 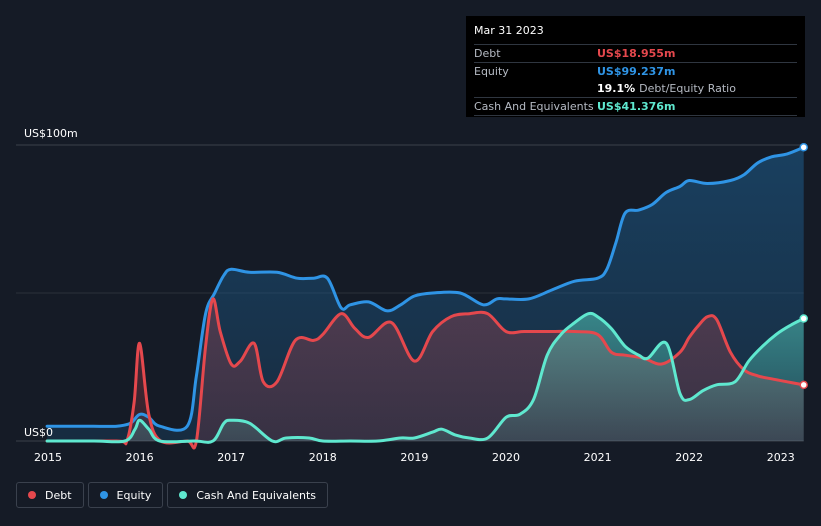 What do you see at coordinates (48, 457) in the screenshot?
I see `x-tick-label-2015: 2015` at bounding box center [48, 457].